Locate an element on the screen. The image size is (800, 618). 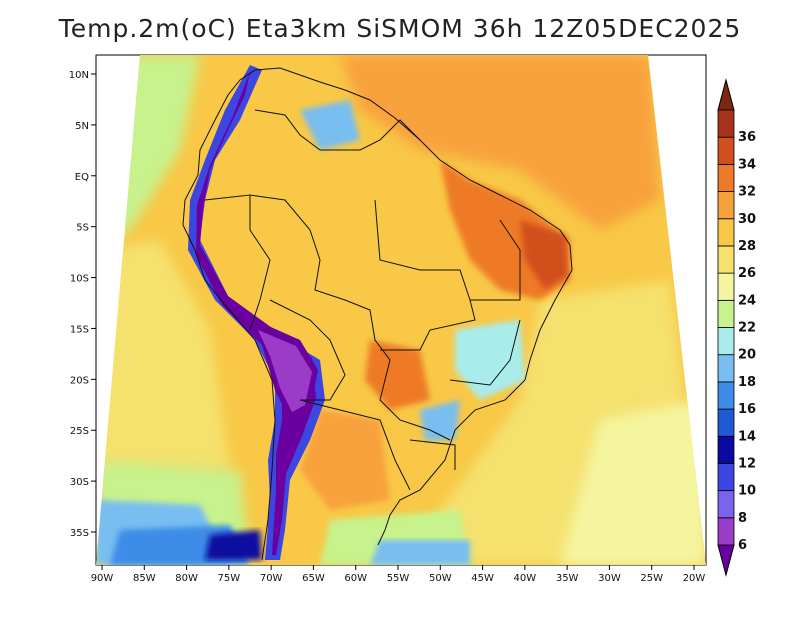
border-bolivia is located at coordinates (307, 350).